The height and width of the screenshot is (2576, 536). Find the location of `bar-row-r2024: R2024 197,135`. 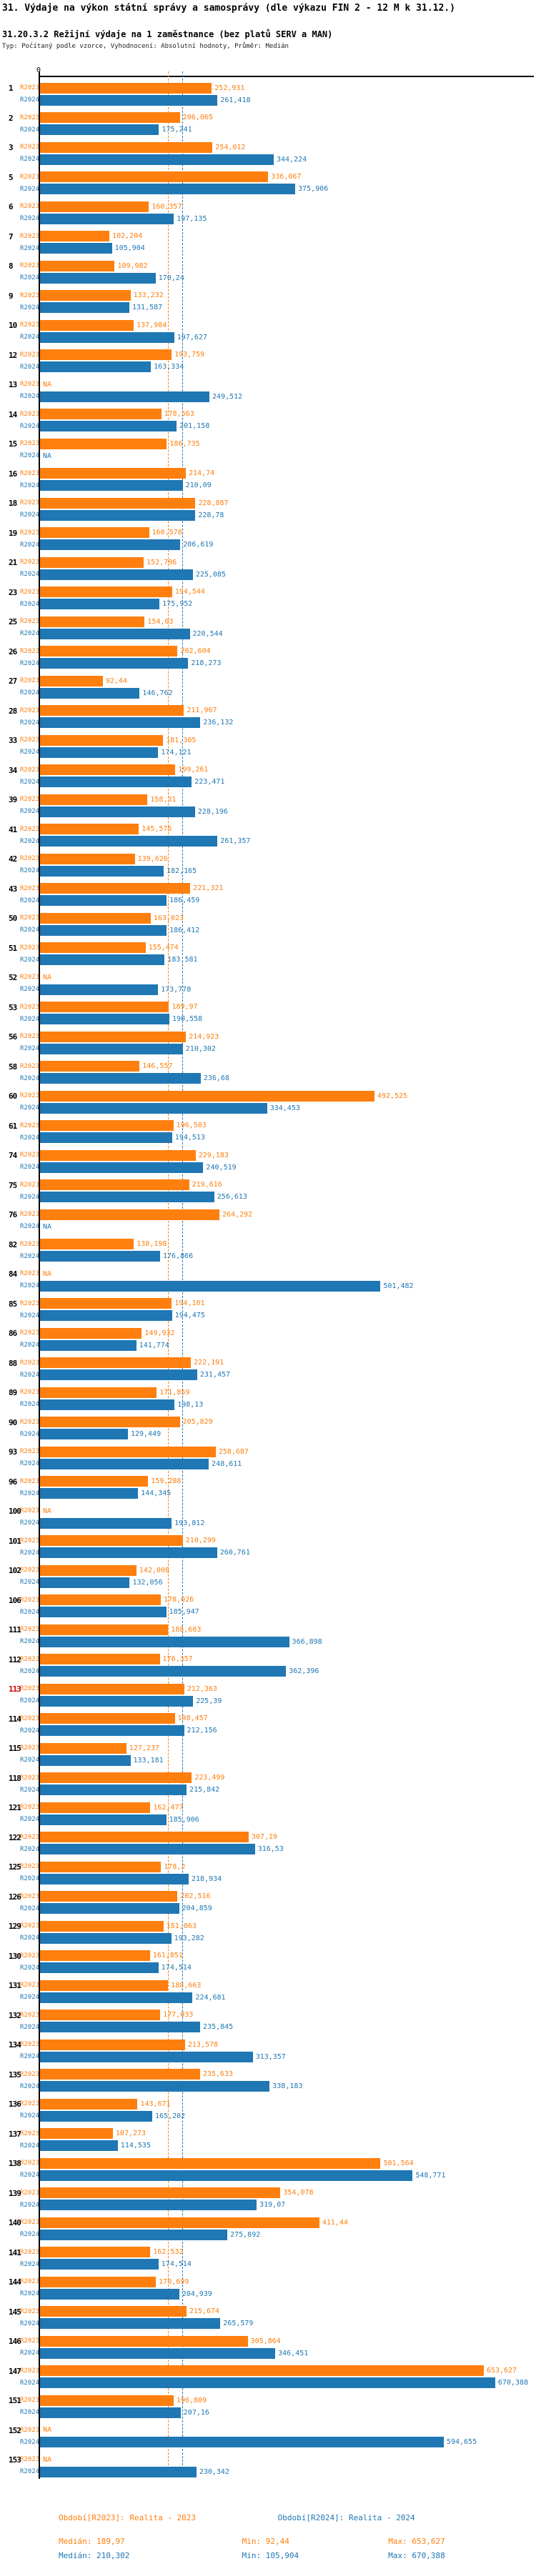

bar-row-r2024: R2024 197,135 is located at coordinates (278, 219).